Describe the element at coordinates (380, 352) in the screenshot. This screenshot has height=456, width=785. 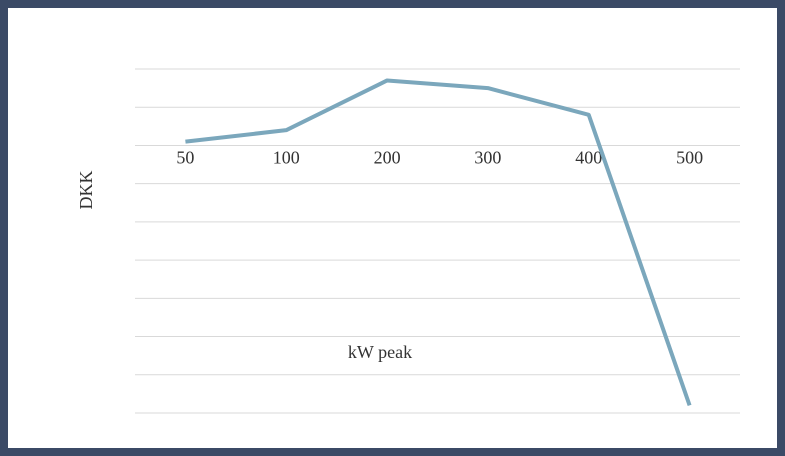
I see `x-axis-label: kW peak` at that location.